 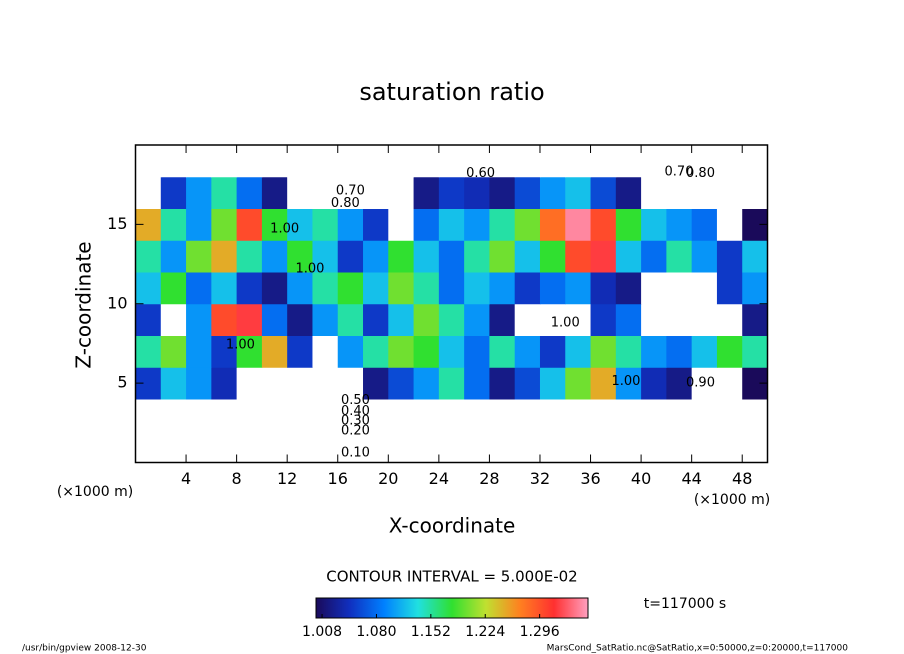 I want to click on colorbar, so click(x=452, y=608).